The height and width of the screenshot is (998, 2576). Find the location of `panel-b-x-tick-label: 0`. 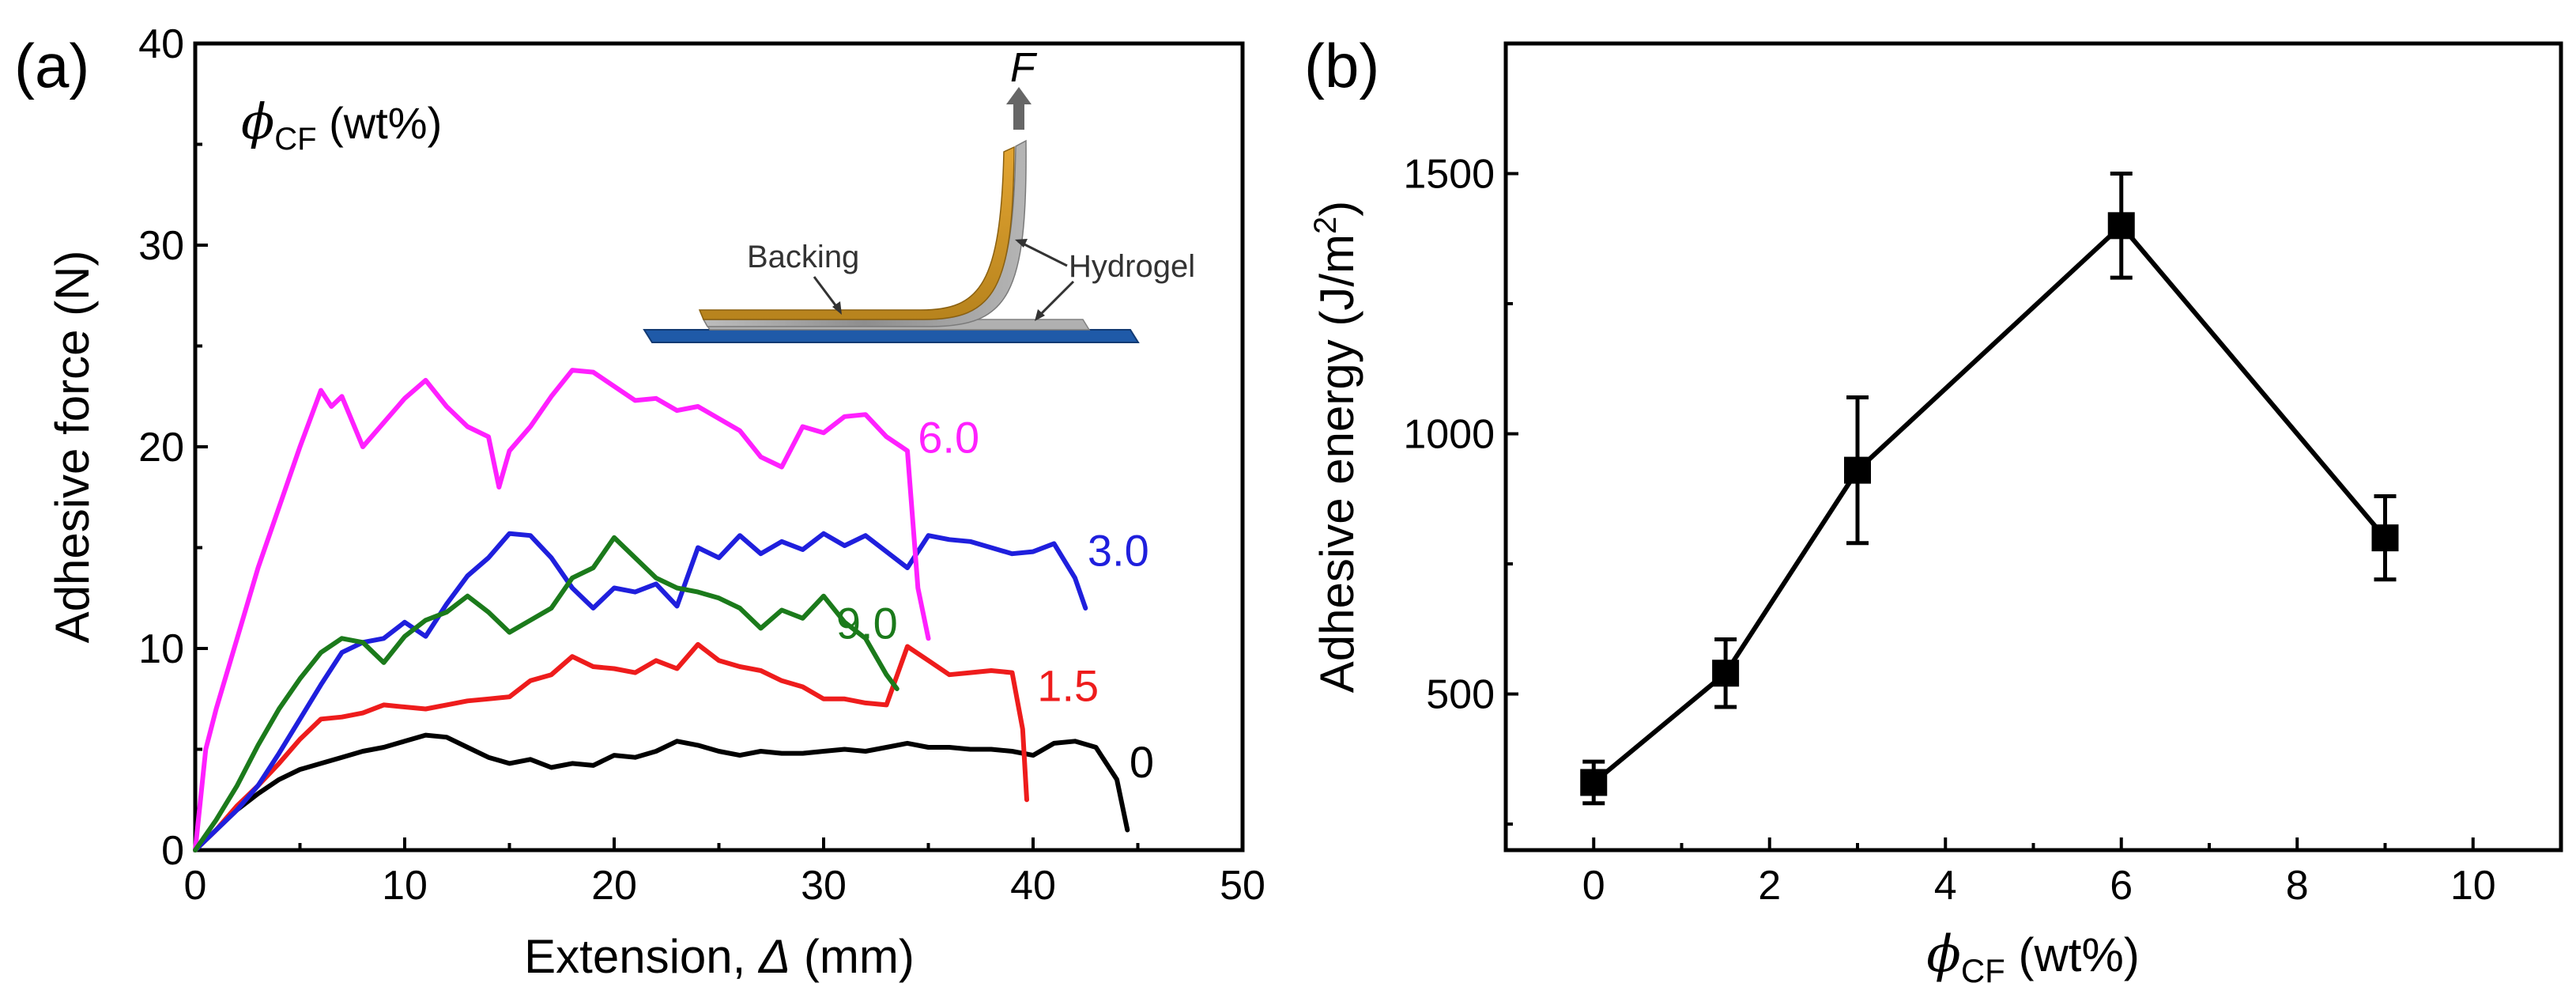

panel-b-x-tick-label: 0 is located at coordinates (1593, 886).